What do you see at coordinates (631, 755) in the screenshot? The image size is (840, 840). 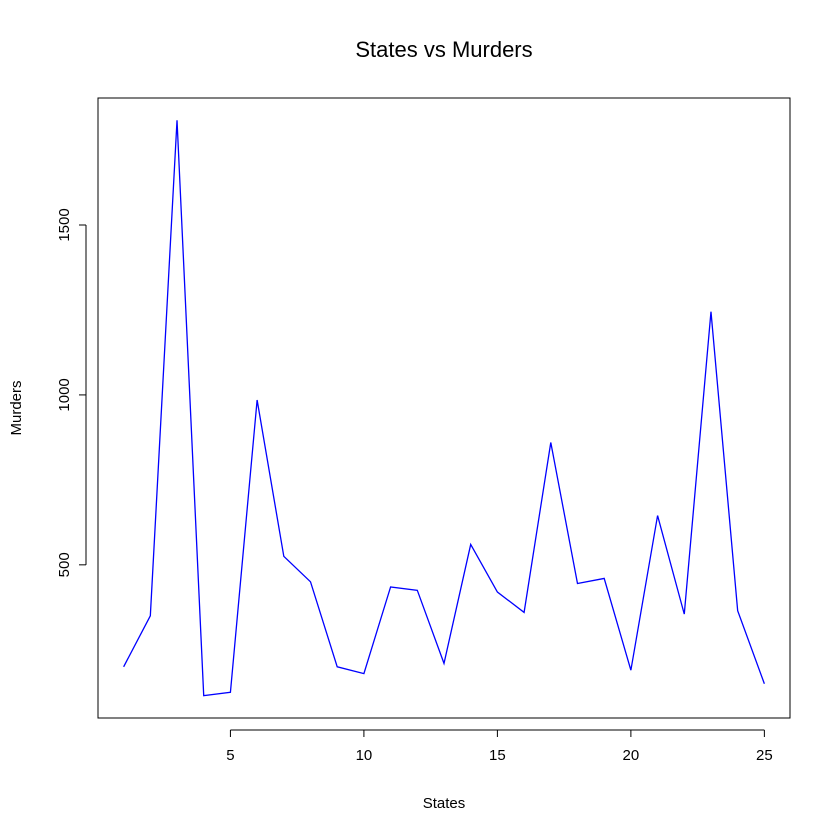 I see `x-tick-label: 20` at bounding box center [631, 755].